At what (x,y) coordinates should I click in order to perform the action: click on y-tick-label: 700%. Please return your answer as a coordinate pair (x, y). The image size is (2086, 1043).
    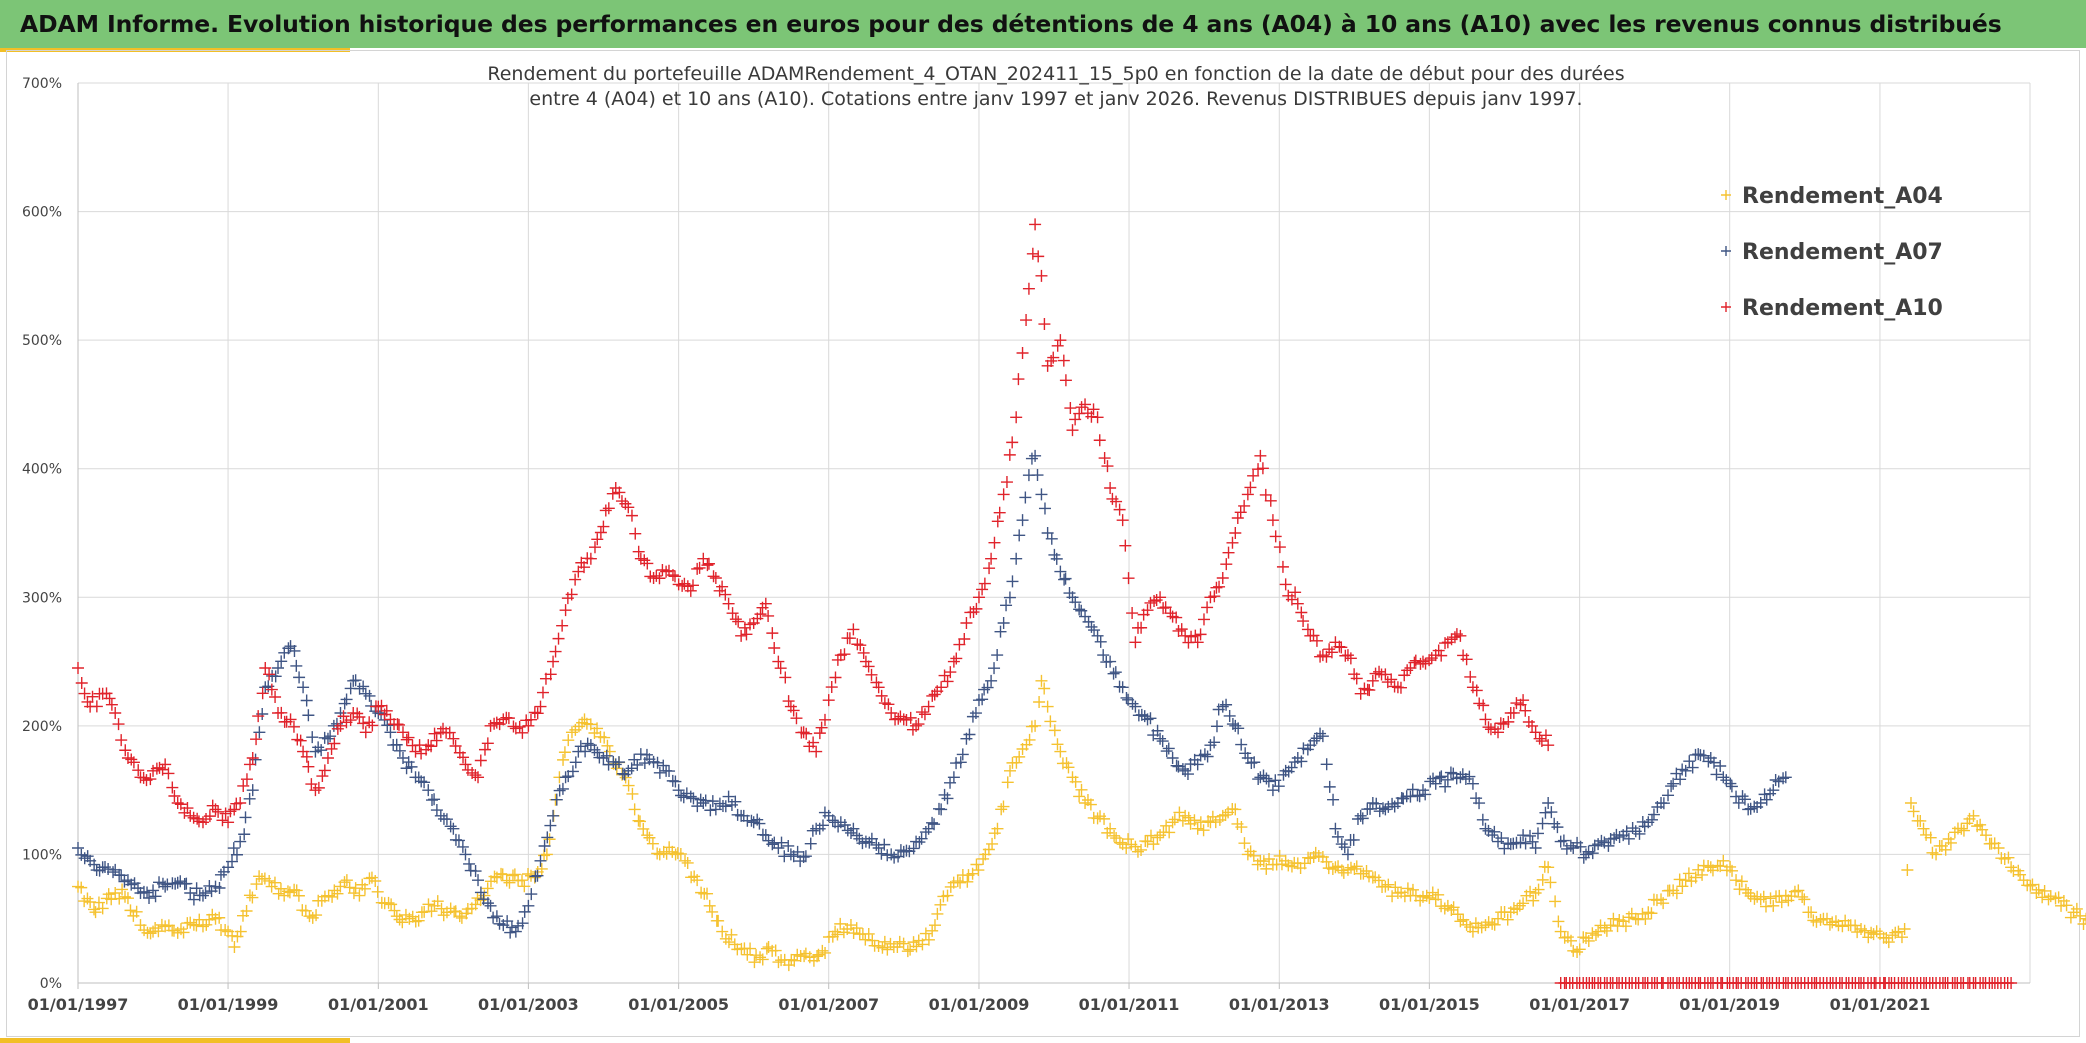
    Looking at the image, I should click on (42, 84).